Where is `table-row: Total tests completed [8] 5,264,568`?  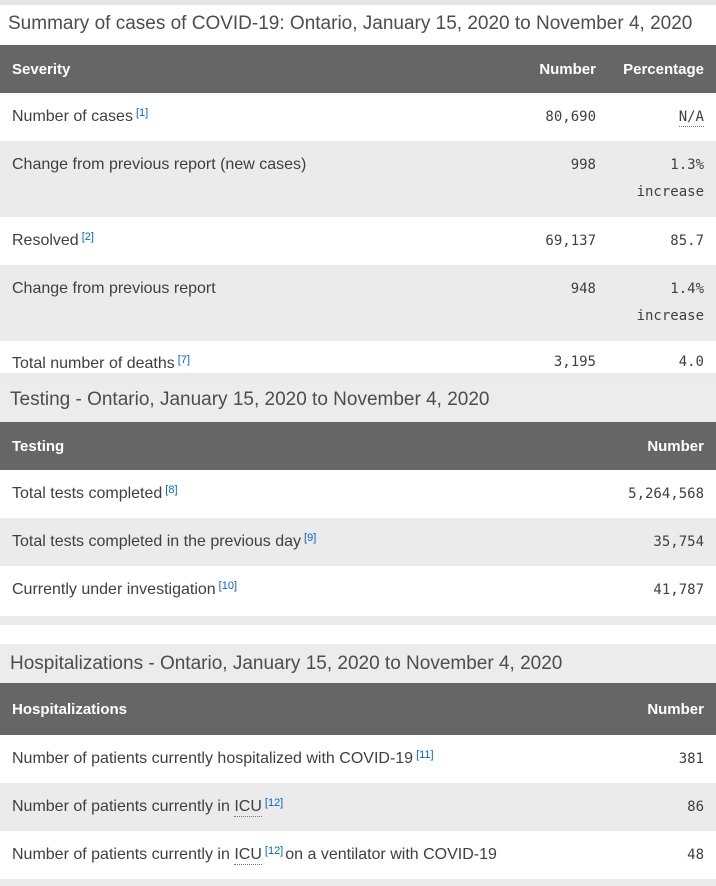 table-row: Total tests completed [8] 5,264,568 is located at coordinates (358, 494).